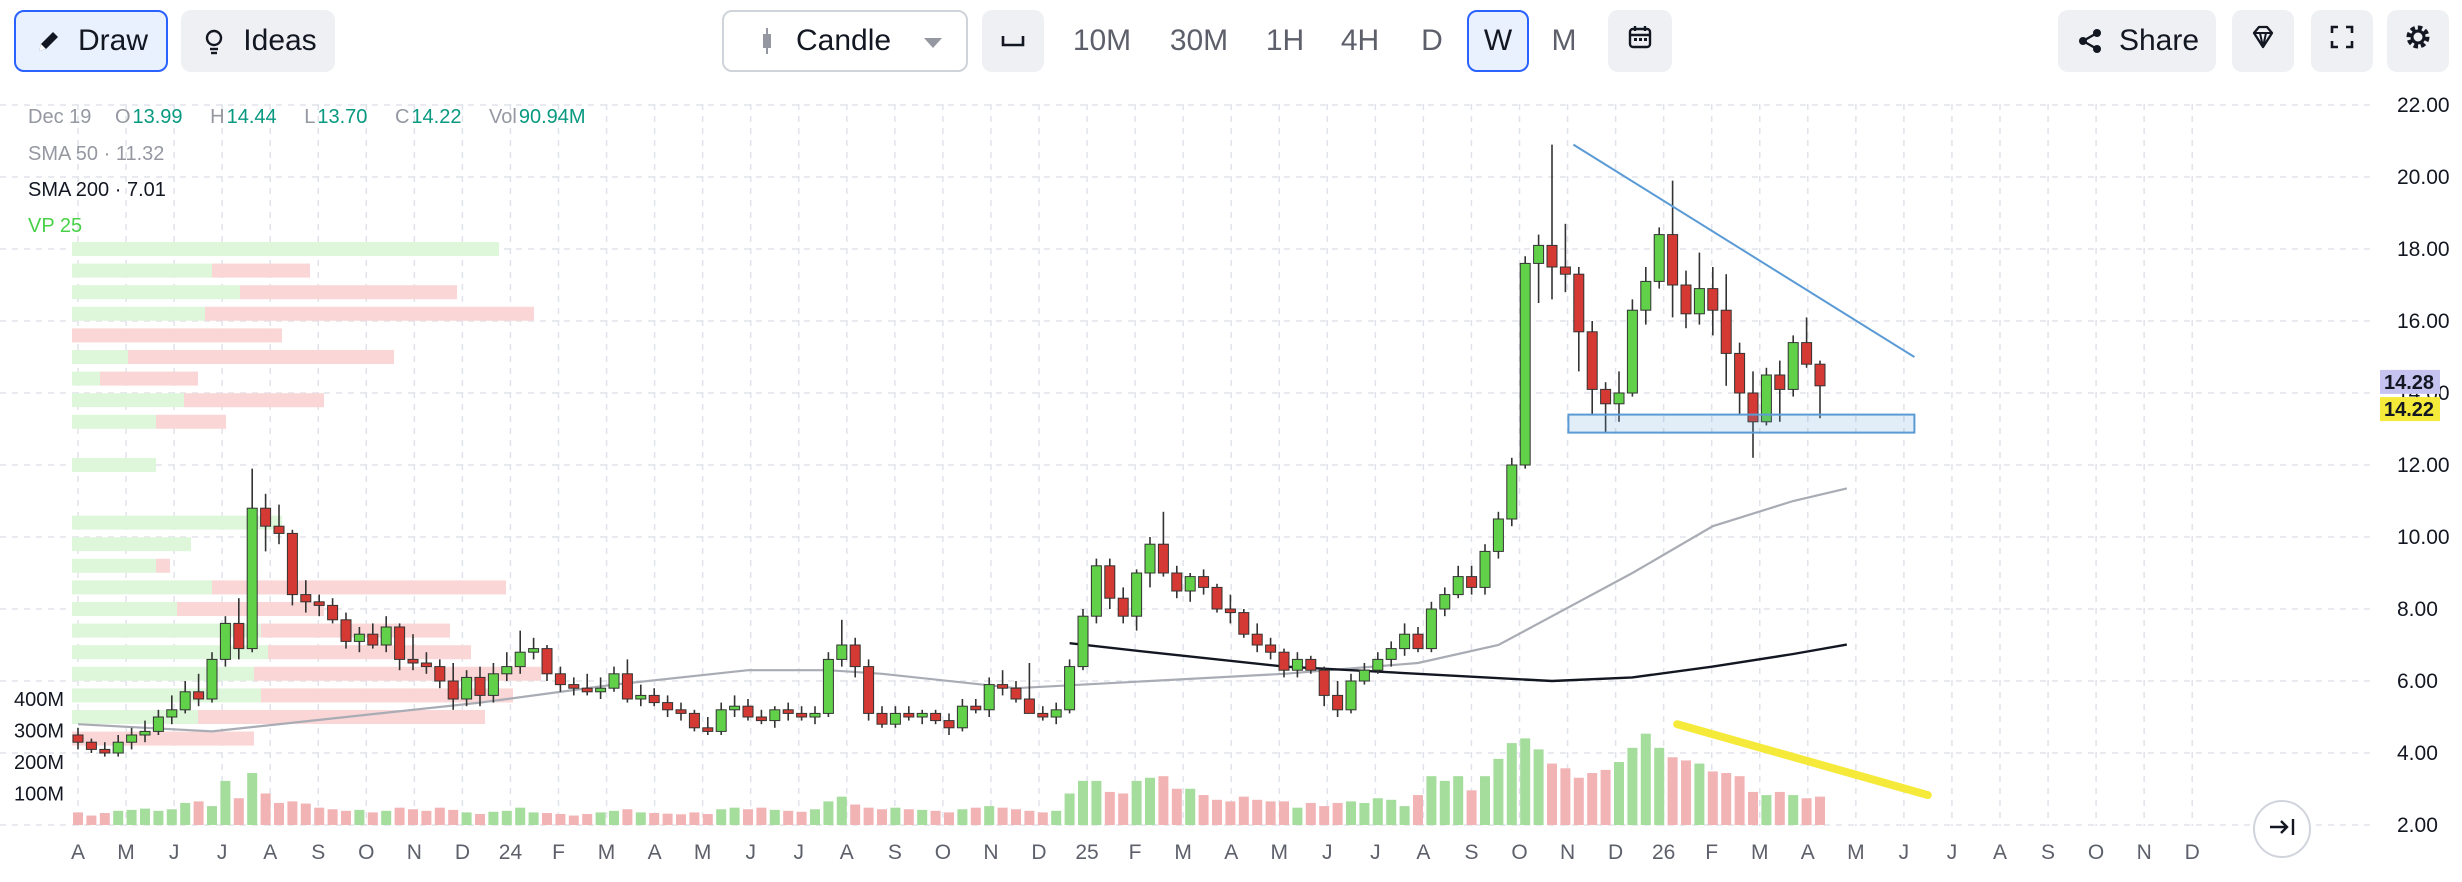 The height and width of the screenshot is (882, 2462). What do you see at coordinates (2282, 829) in the screenshot?
I see `scroll-to-end-button` at bounding box center [2282, 829].